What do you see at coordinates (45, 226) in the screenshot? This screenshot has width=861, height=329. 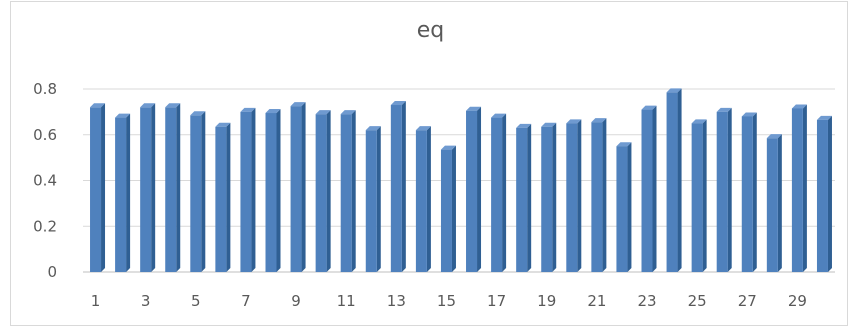 I see `y-tick-label: 0.2` at bounding box center [45, 226].